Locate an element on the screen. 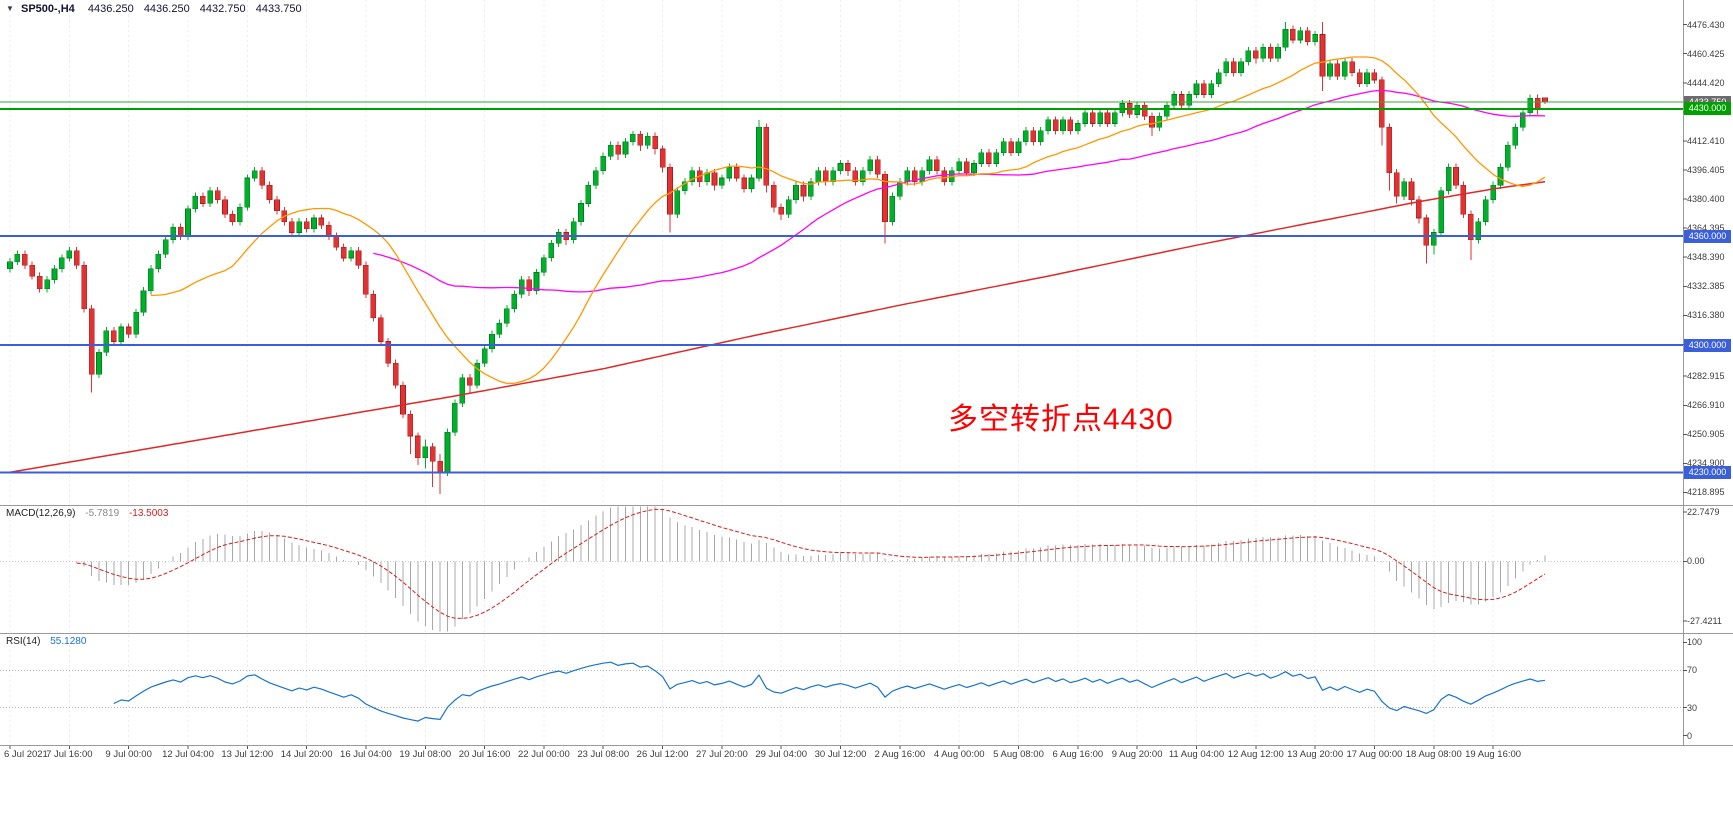  price-badge-4300.000: 4300.000 is located at coordinates (1707, 345).